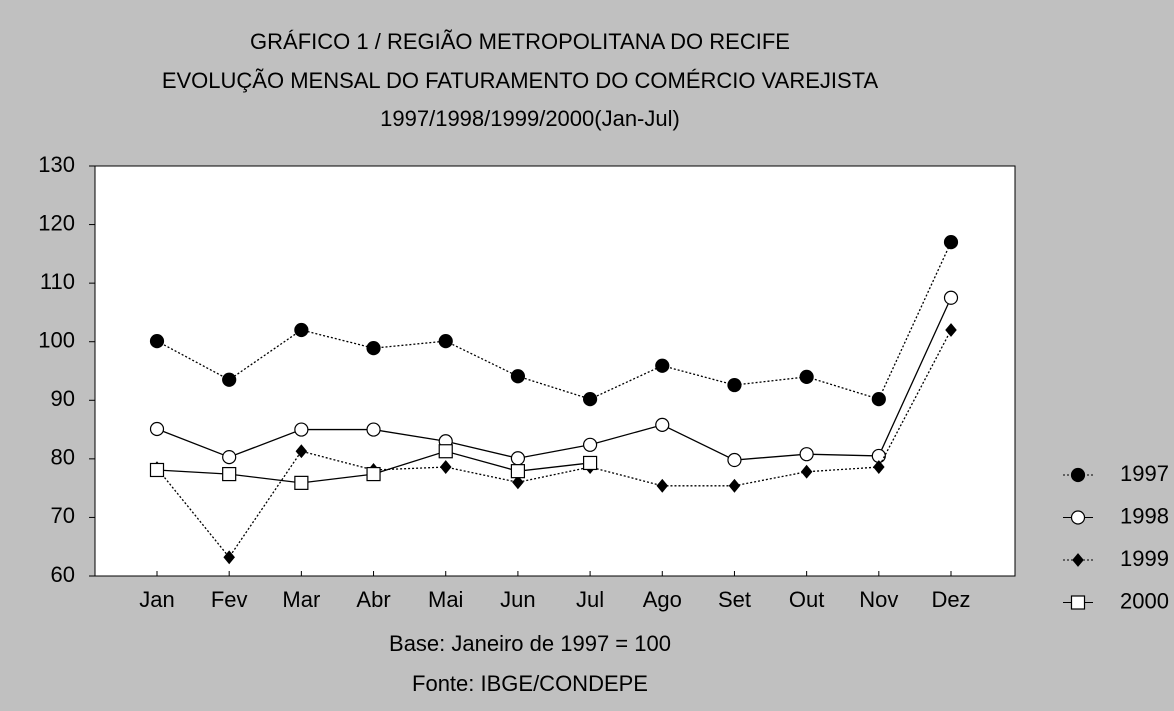 This screenshot has width=1174, height=711. Describe the element at coordinates (63, 398) in the screenshot. I see `y-tick-label: 90` at that location.